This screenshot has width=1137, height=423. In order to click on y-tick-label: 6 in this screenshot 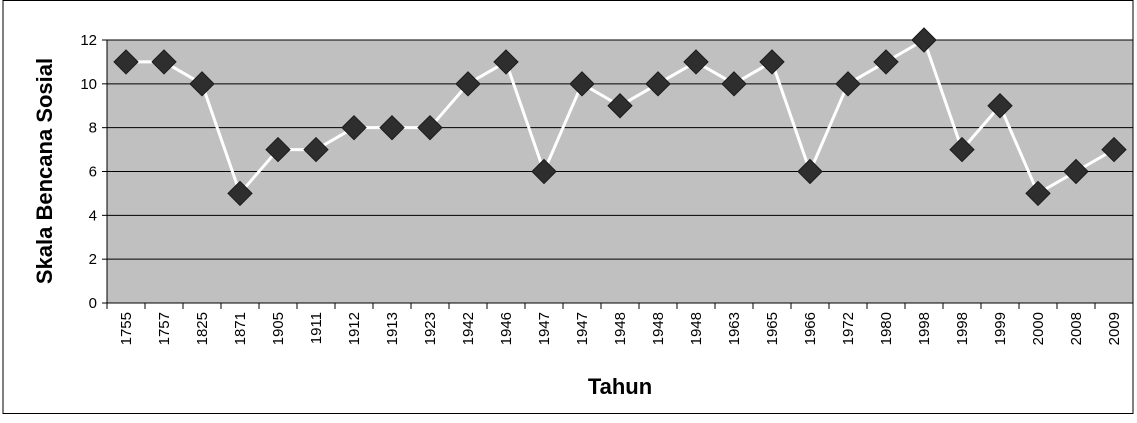, I will do `click(93, 172)`.